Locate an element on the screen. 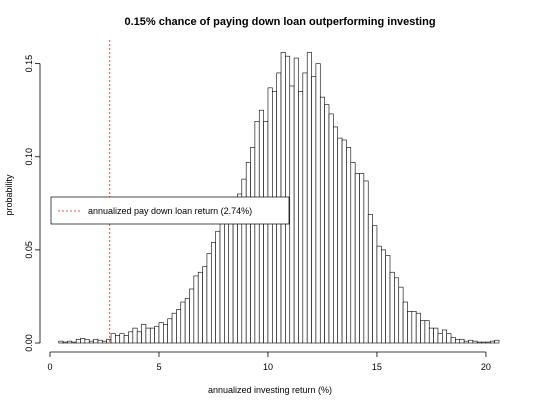 Image resolution: width=540 pixels, height=405 pixels. y-tick-label: 0.10 is located at coordinates (29, 157).